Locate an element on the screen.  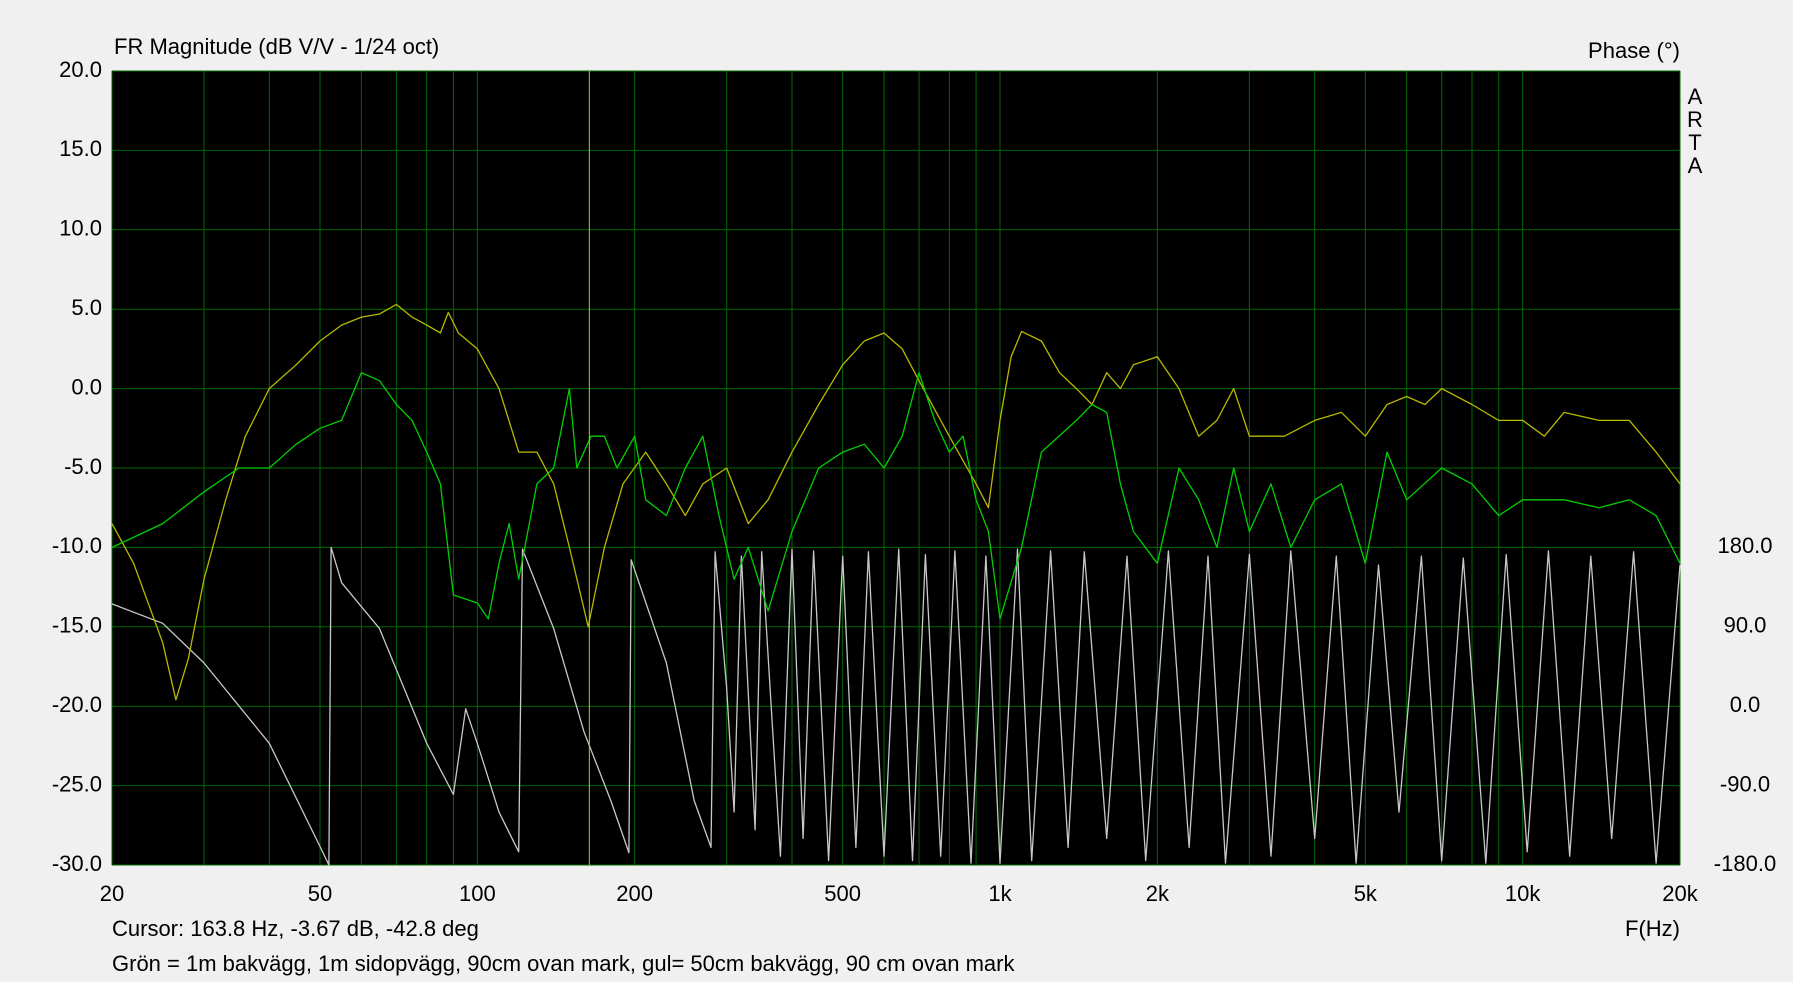
x-tick-label: 20k is located at coordinates (1680, 893).